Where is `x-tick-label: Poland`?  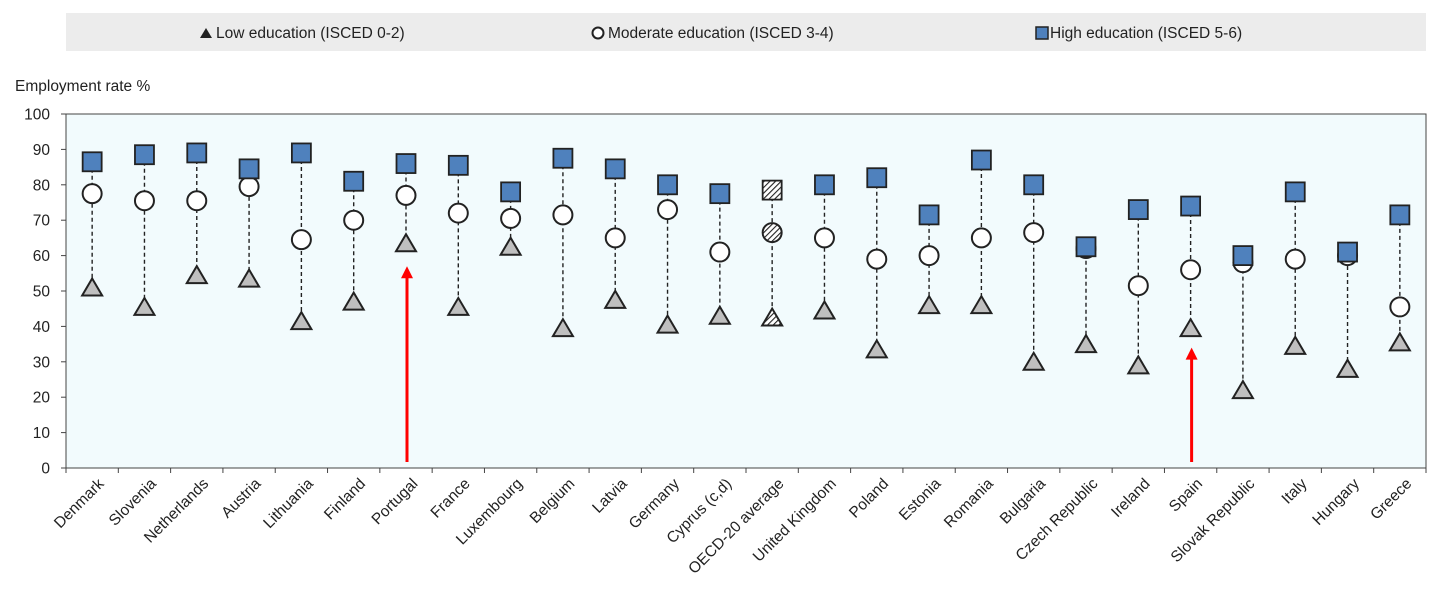
x-tick-label: Poland is located at coordinates (869, 498).